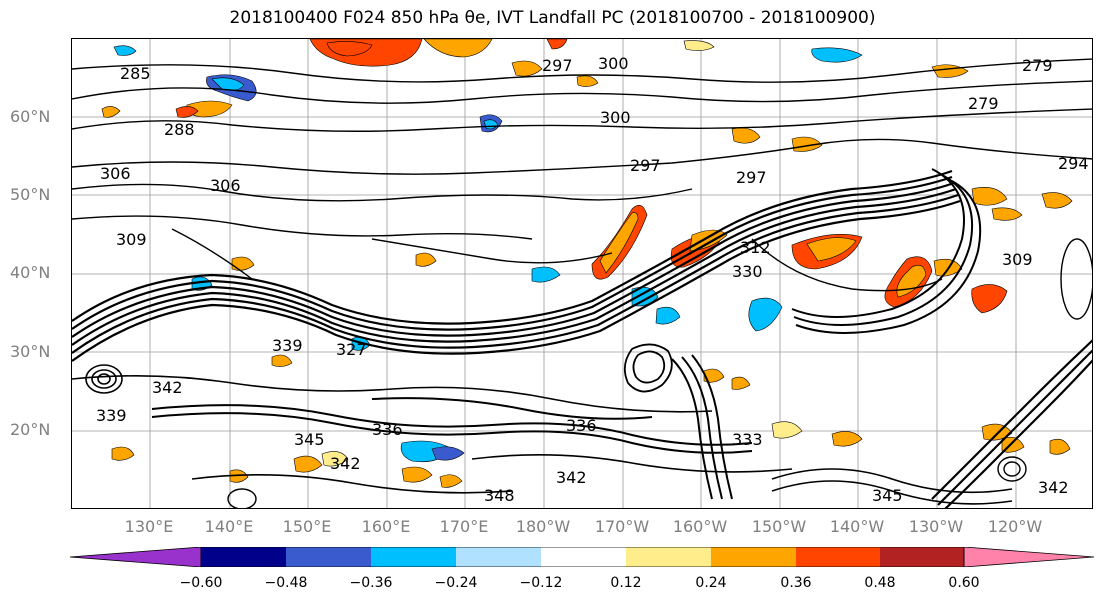 The height and width of the screenshot is (603, 1105). Describe the element at coordinates (1029, 557) in the screenshot. I see `colorbar-high-arrow` at that location.